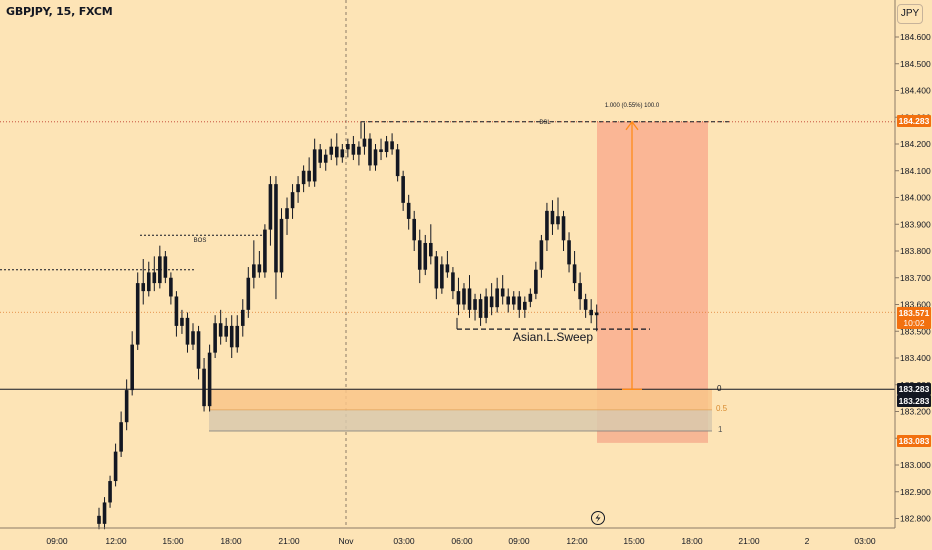  What do you see at coordinates (289, 541) in the screenshot?
I see `time-tick-label: 21:00` at bounding box center [289, 541].